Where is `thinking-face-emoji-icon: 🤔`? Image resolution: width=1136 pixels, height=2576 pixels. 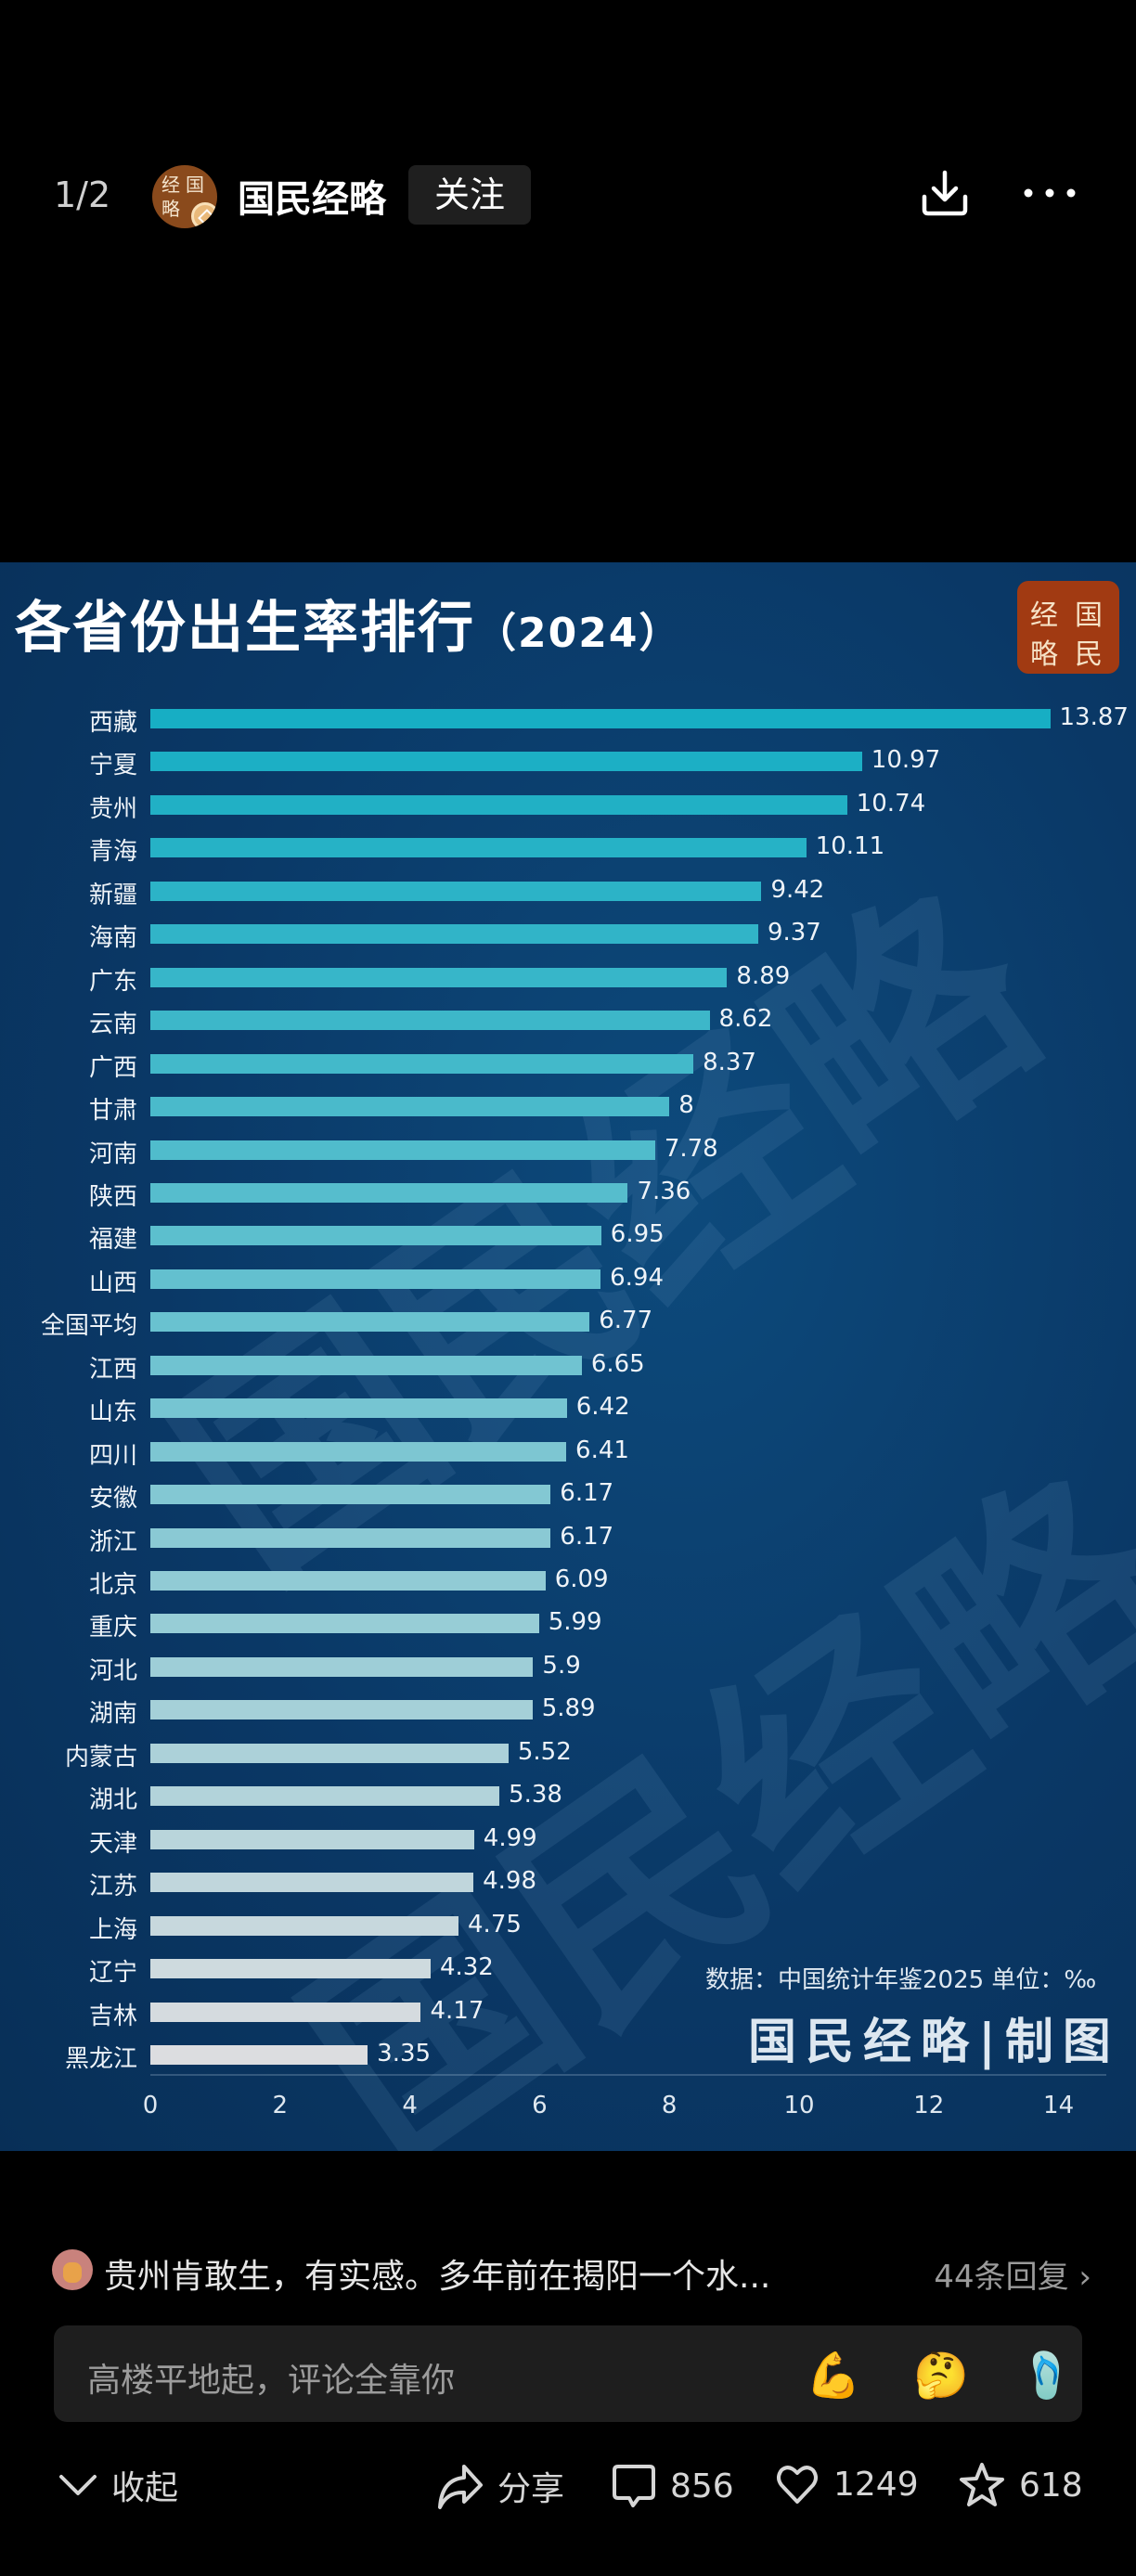
thinking-face-emoji-icon: 🤔 is located at coordinates (941, 2376).